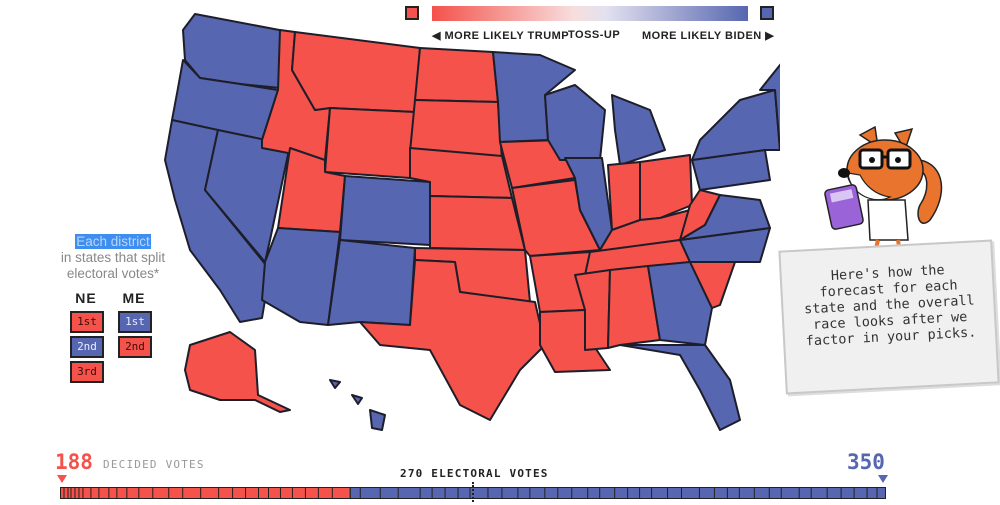 Image resolution: width=1000 pixels, height=505 pixels. I want to click on state-new-mexico, so click(371, 282).